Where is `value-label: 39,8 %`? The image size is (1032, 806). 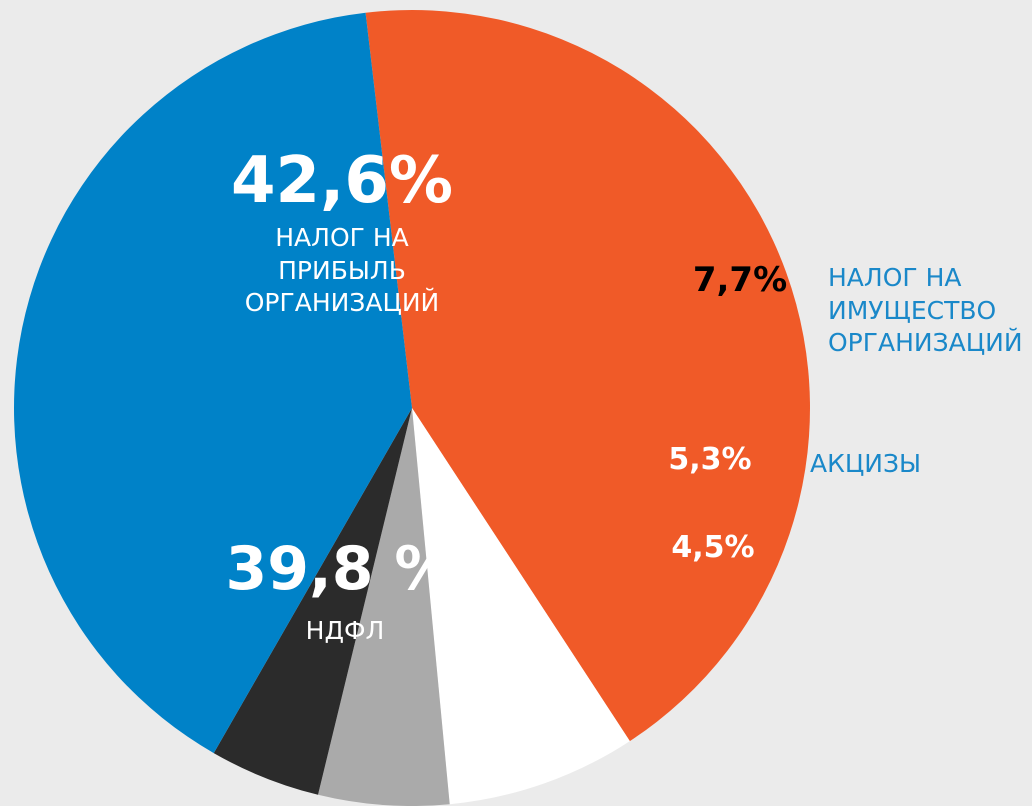
value-label: 39,8 % is located at coordinates (340, 569).